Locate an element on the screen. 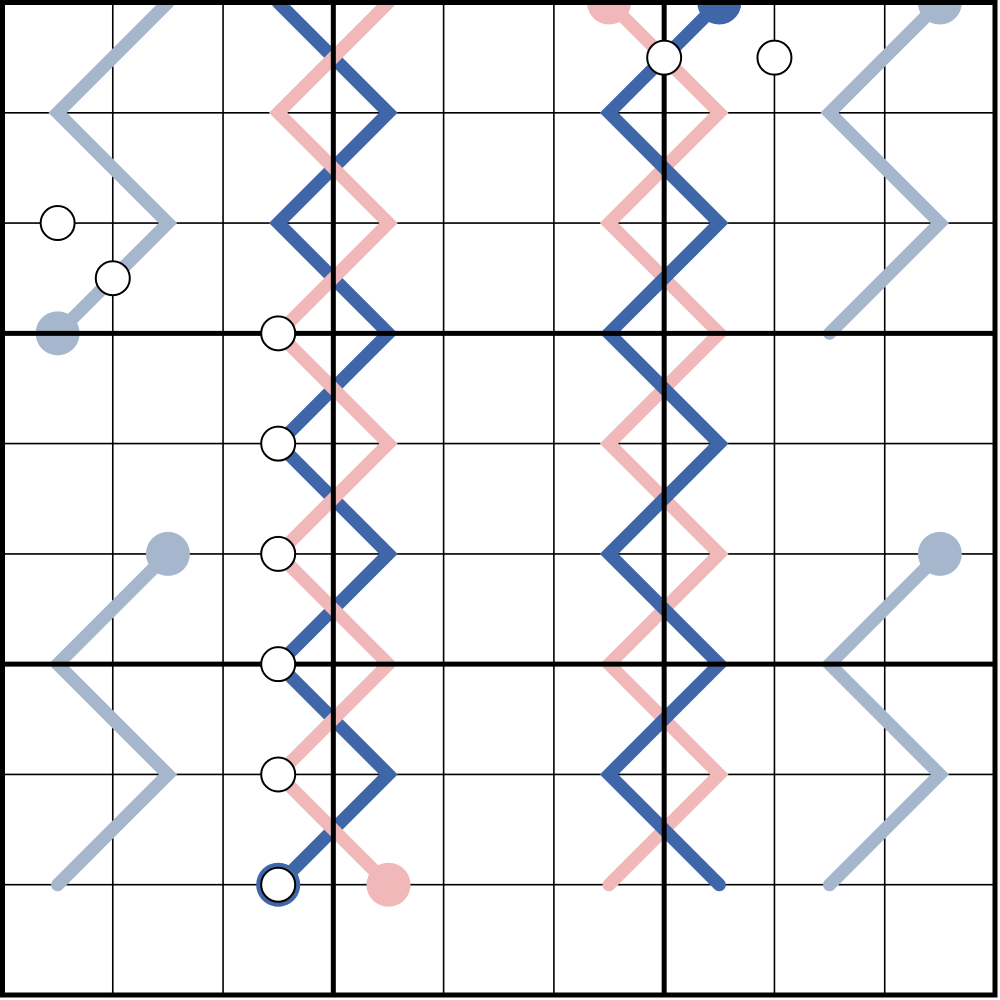 This screenshot has width=1000, height=1000. cell-r2c1 is located at coordinates (57, 168).